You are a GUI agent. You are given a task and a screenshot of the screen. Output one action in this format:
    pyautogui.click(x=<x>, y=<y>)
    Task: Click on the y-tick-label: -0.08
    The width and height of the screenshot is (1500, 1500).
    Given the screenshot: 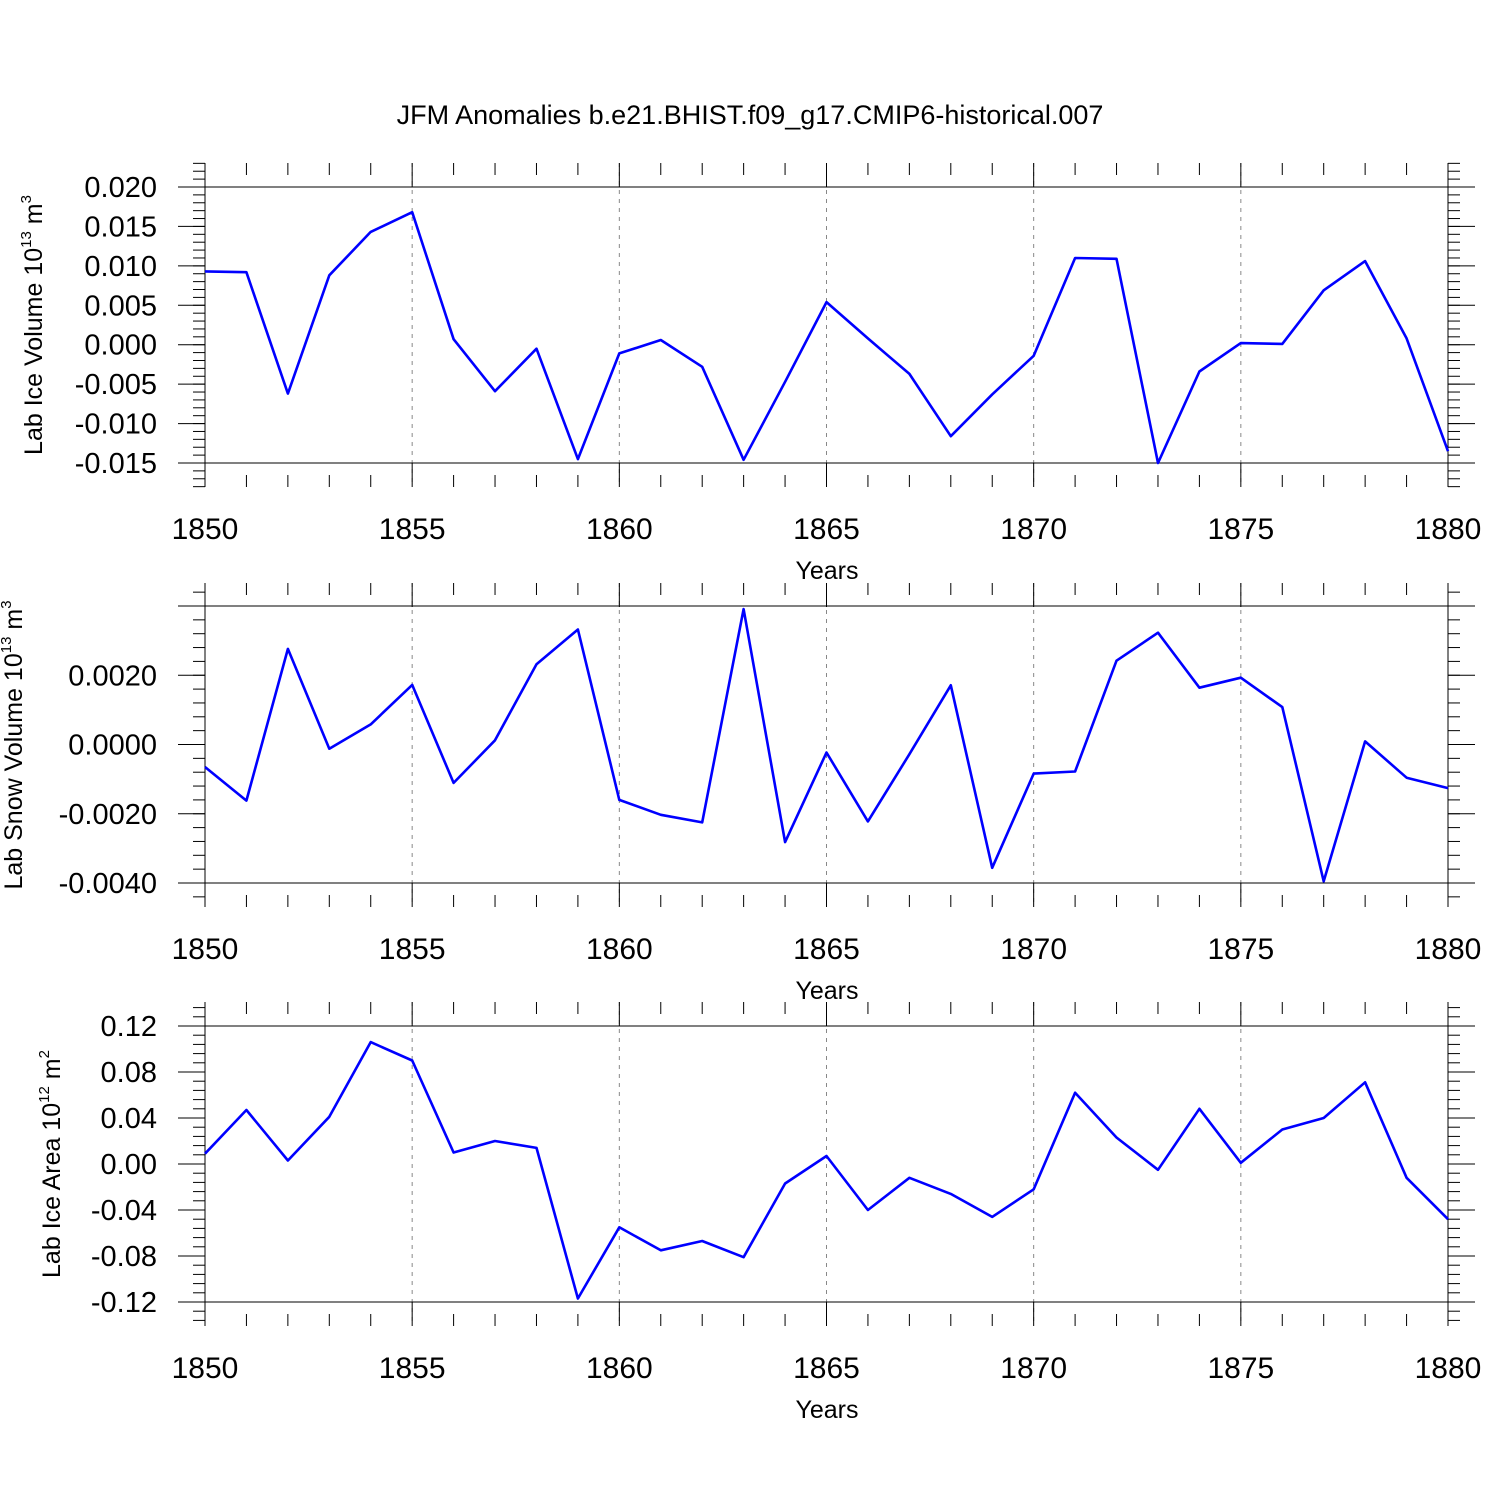 What is the action you would take?
    pyautogui.click(x=124, y=1257)
    